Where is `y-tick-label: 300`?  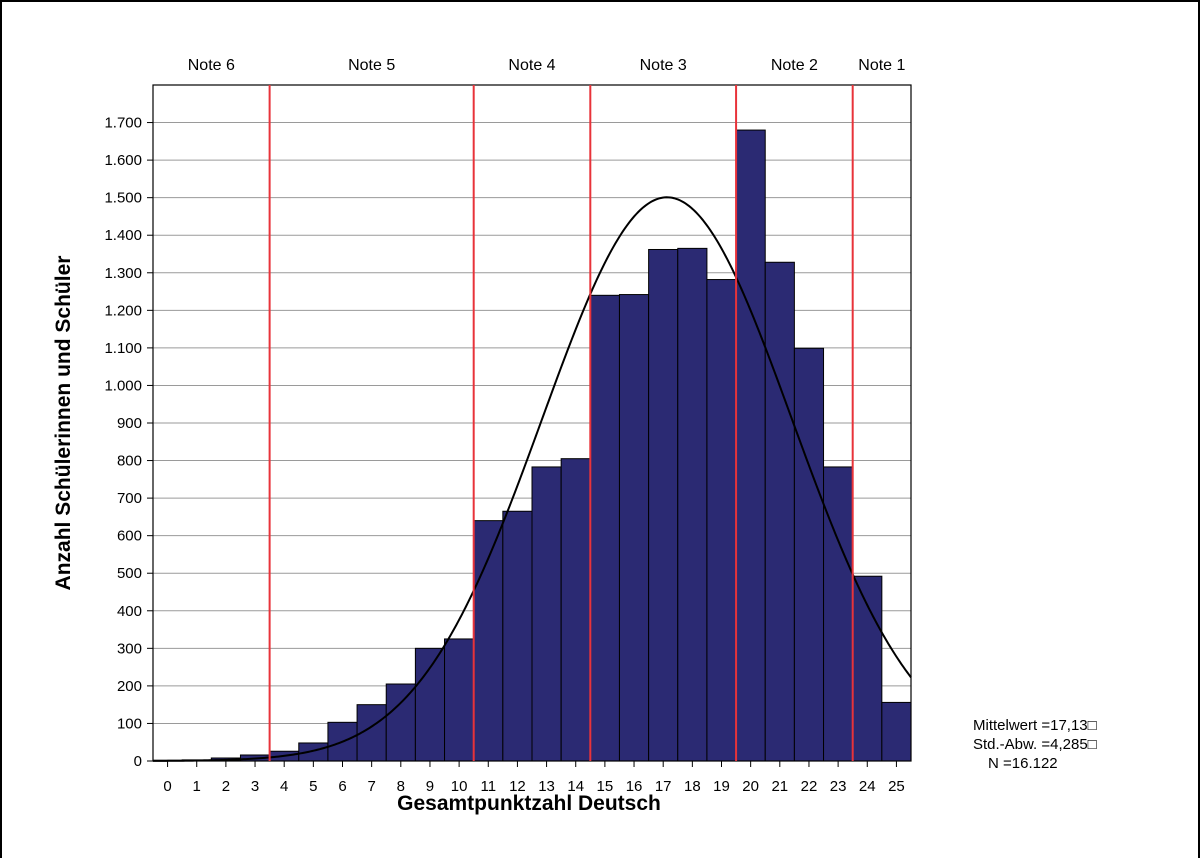
y-tick-label: 300 is located at coordinates (129, 648).